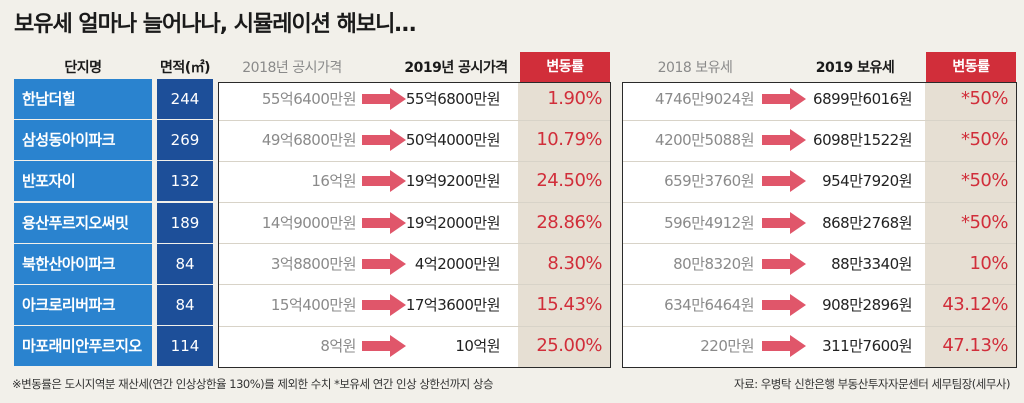  I want to click on header-tax-2019: 2019 보유세, so click(855, 68).